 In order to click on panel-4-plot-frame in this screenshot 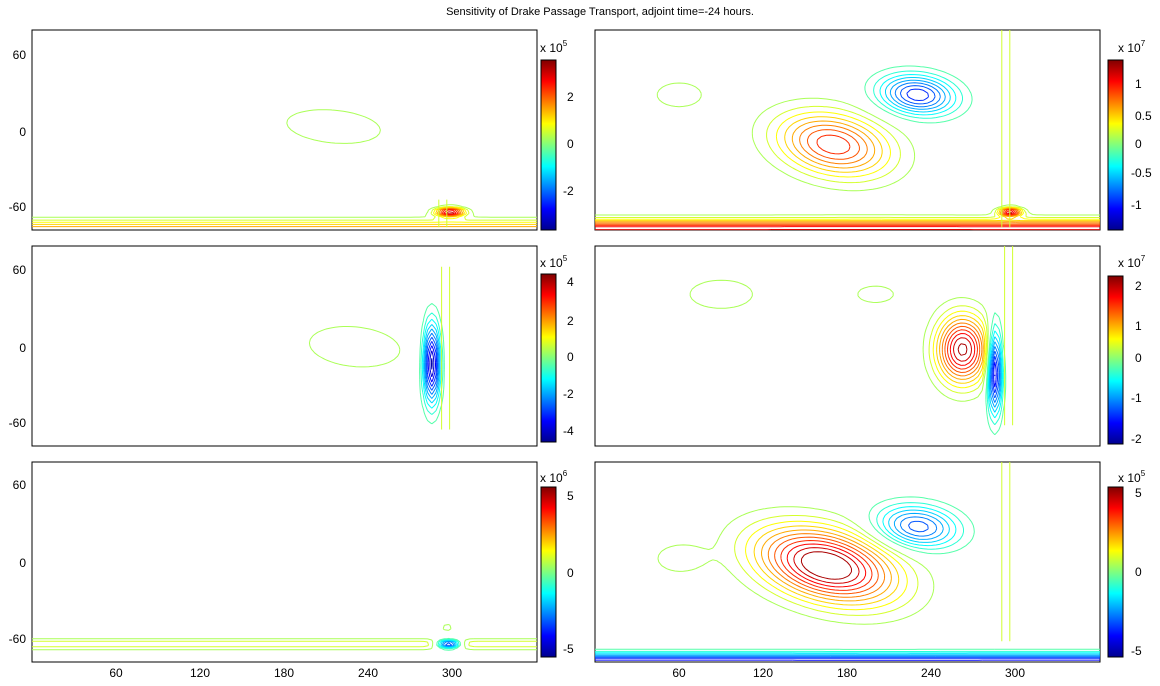, I will do `click(847, 346)`.